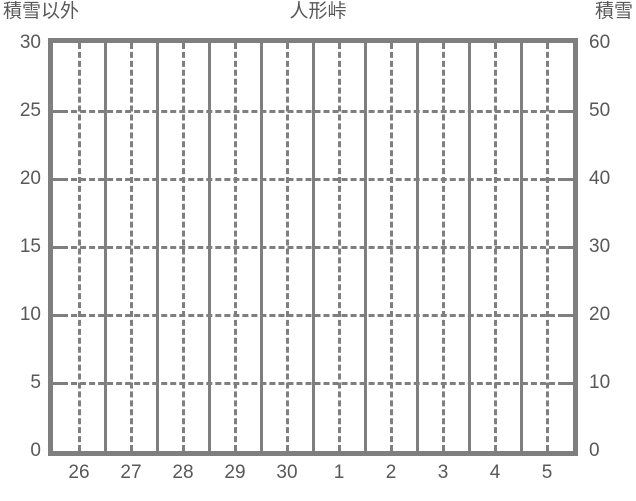 This screenshot has height=501, width=636. Describe the element at coordinates (131, 472) in the screenshot. I see `x-axis-tick-label: 27` at that location.